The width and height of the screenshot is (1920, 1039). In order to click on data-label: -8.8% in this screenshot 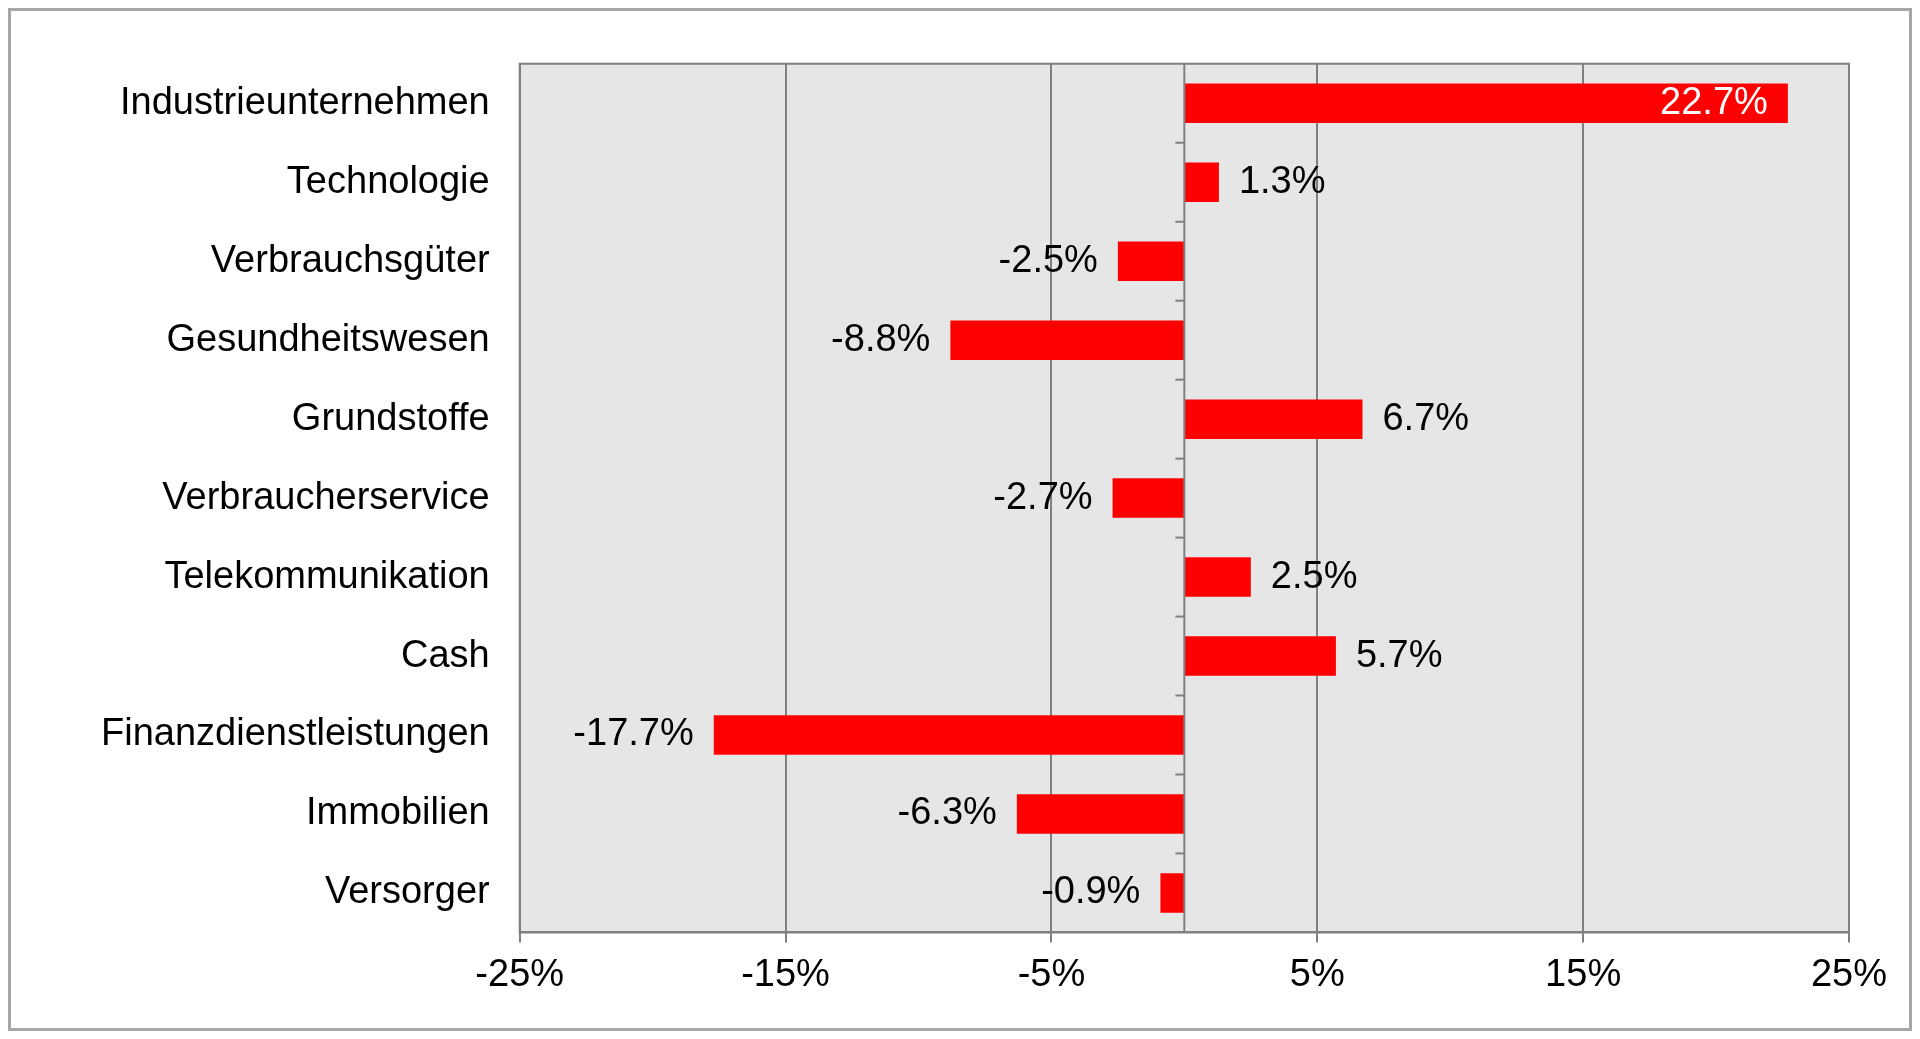, I will do `click(881, 337)`.